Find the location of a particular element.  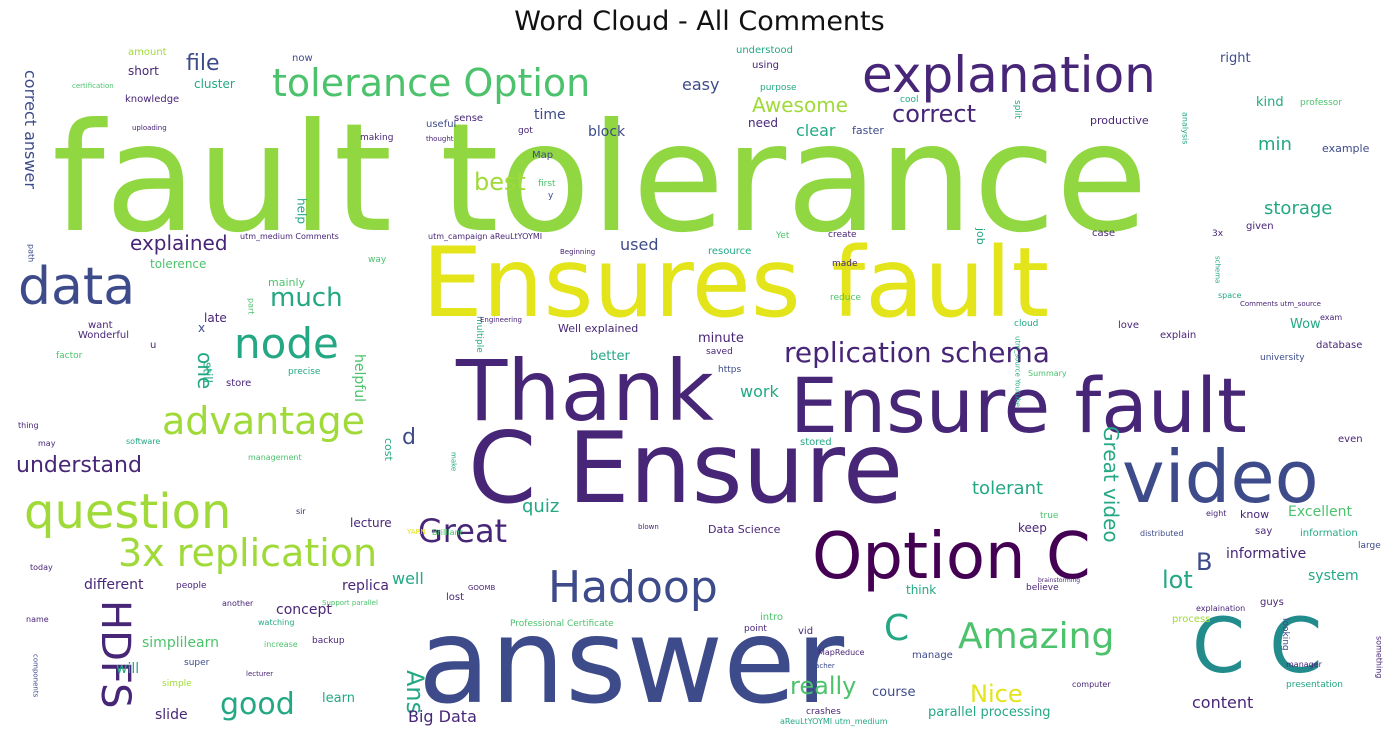

word-mainly: mainly is located at coordinates (287, 282).